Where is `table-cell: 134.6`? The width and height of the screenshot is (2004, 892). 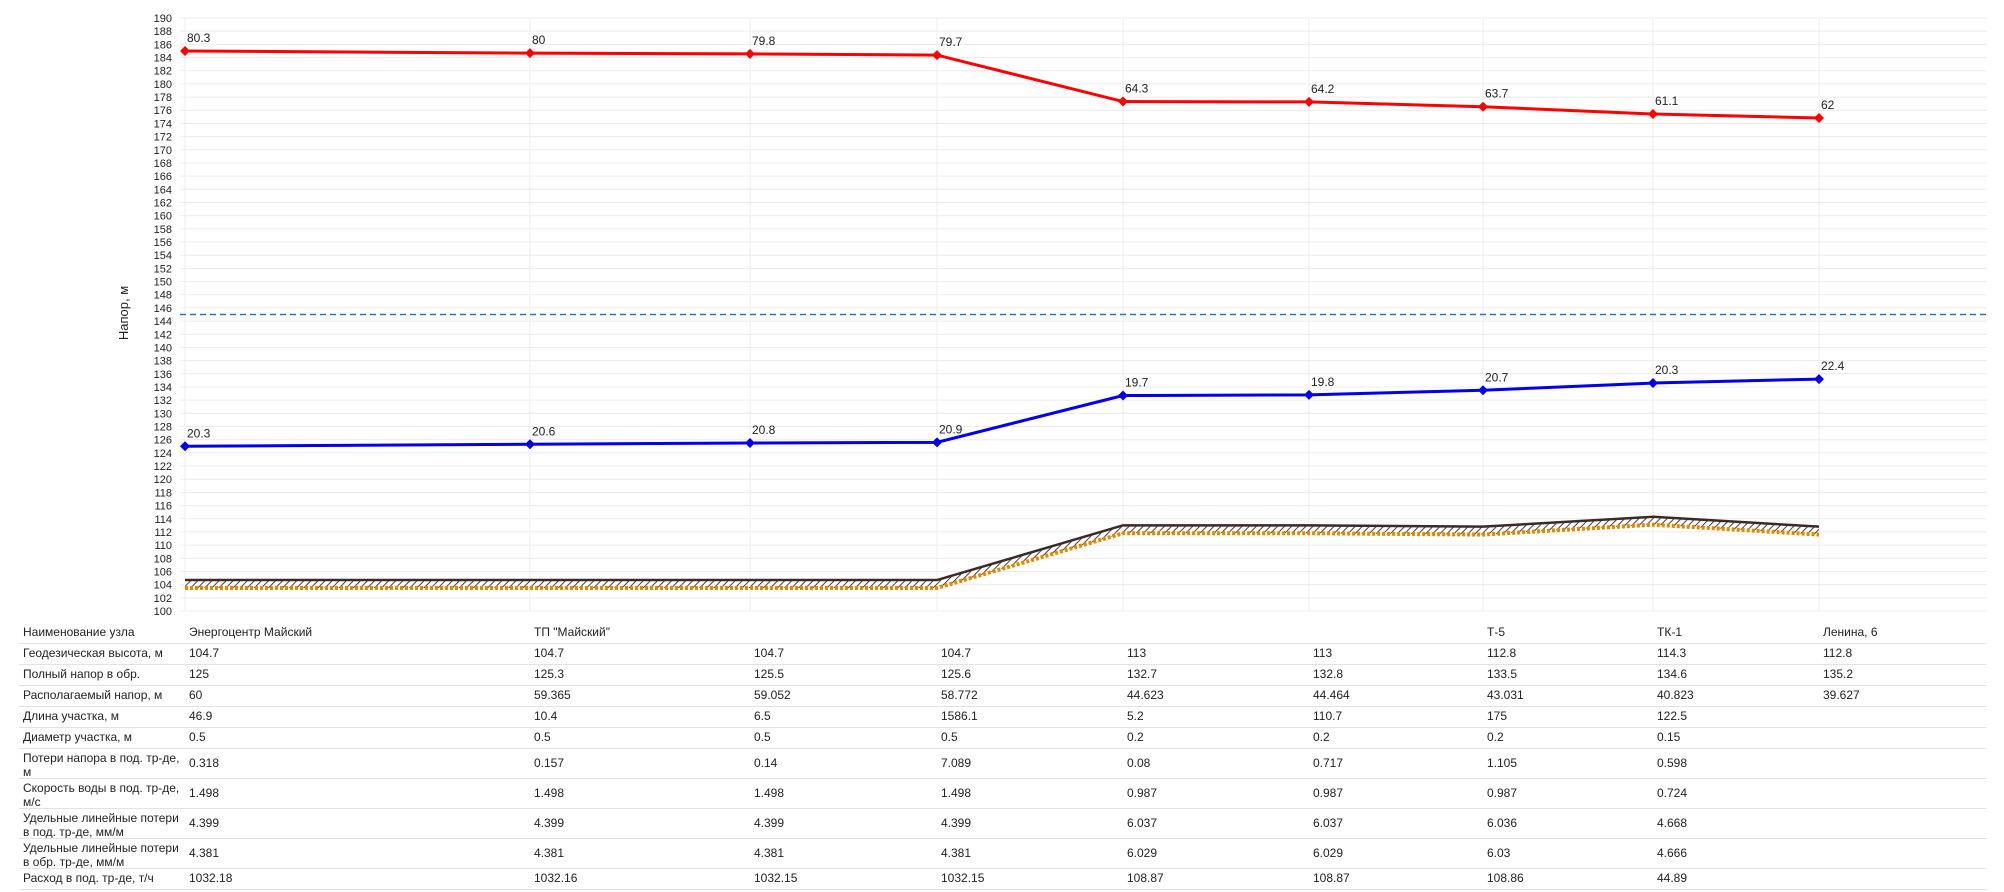
table-cell: 134.6 is located at coordinates (1672, 674).